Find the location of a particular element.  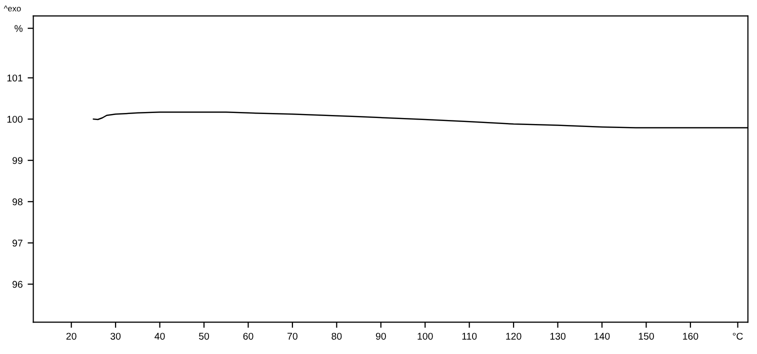

x-tick-label: 80 is located at coordinates (337, 336).